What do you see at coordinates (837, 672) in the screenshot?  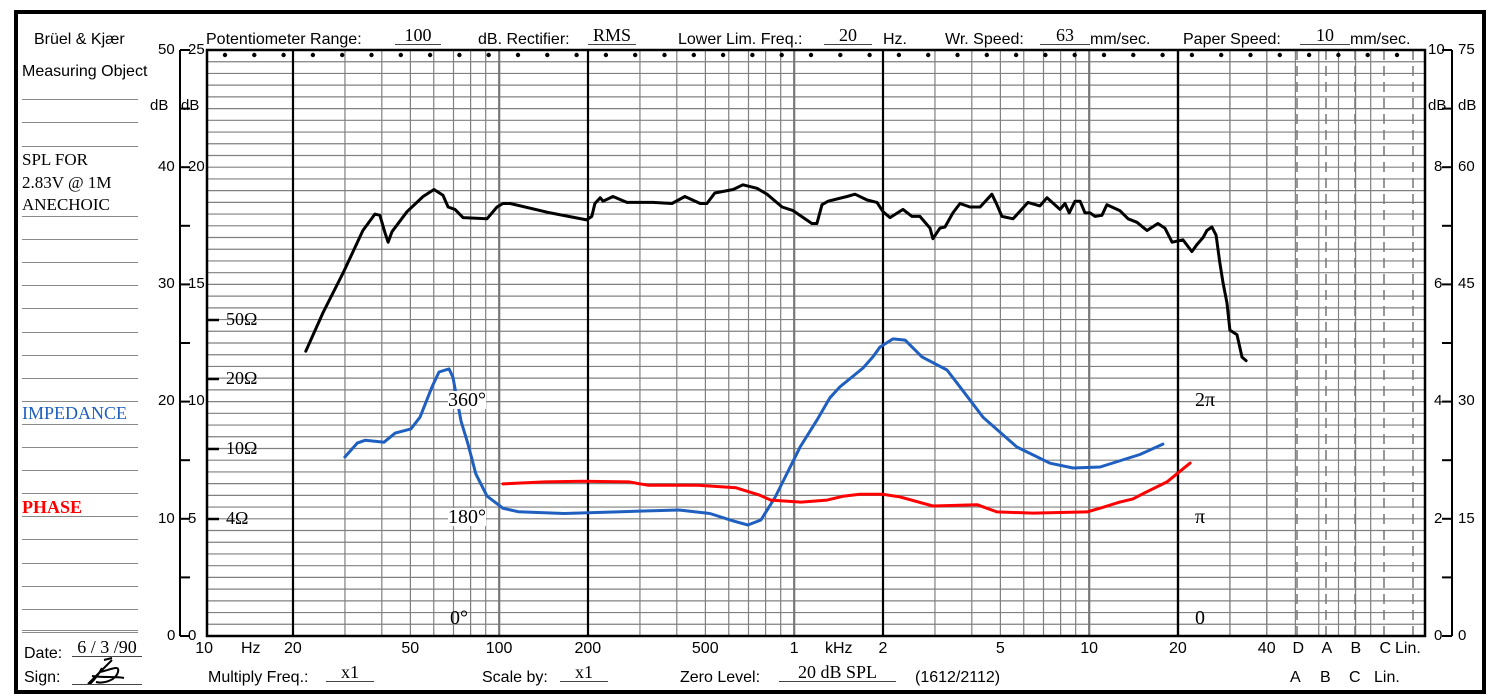 I see `zero-level-value: 20 dB SPL` at bounding box center [837, 672].